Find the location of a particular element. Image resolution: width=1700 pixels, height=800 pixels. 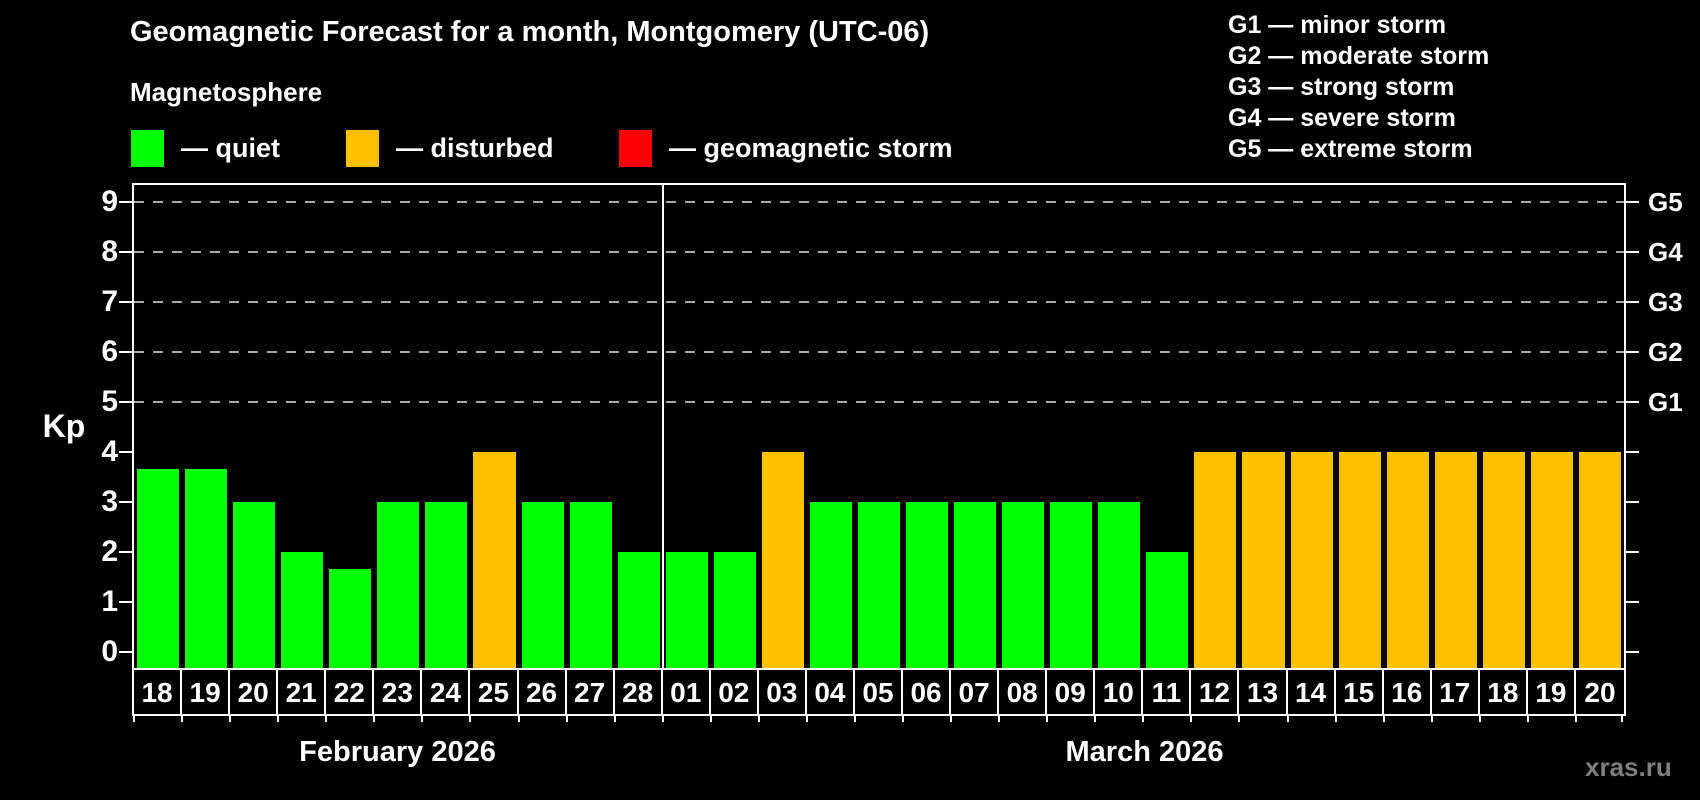

g-scale-label-g1: G1 is located at coordinates (1665, 402).